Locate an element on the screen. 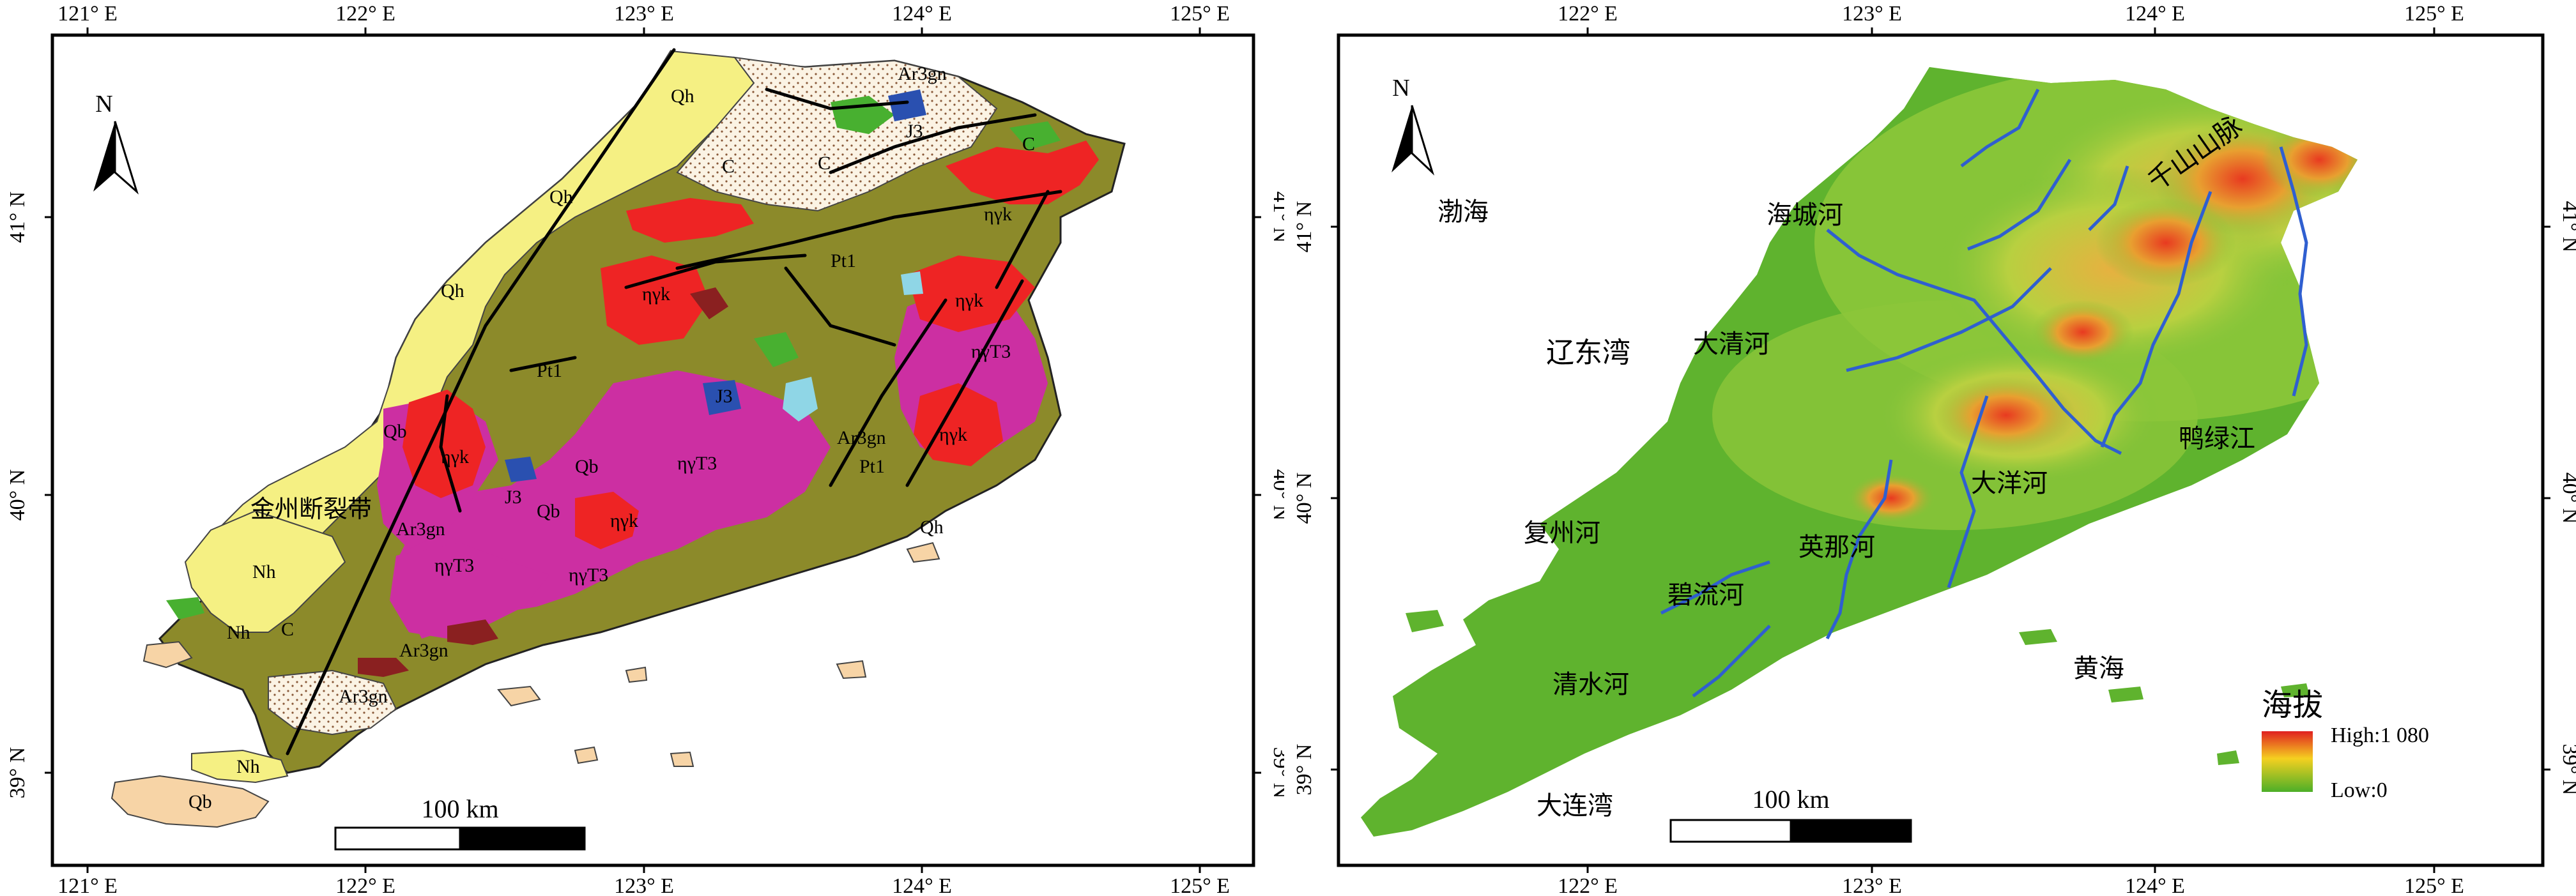 This screenshot has height=896, width=2576. scale-bar: 100 km is located at coordinates (1790, 814).